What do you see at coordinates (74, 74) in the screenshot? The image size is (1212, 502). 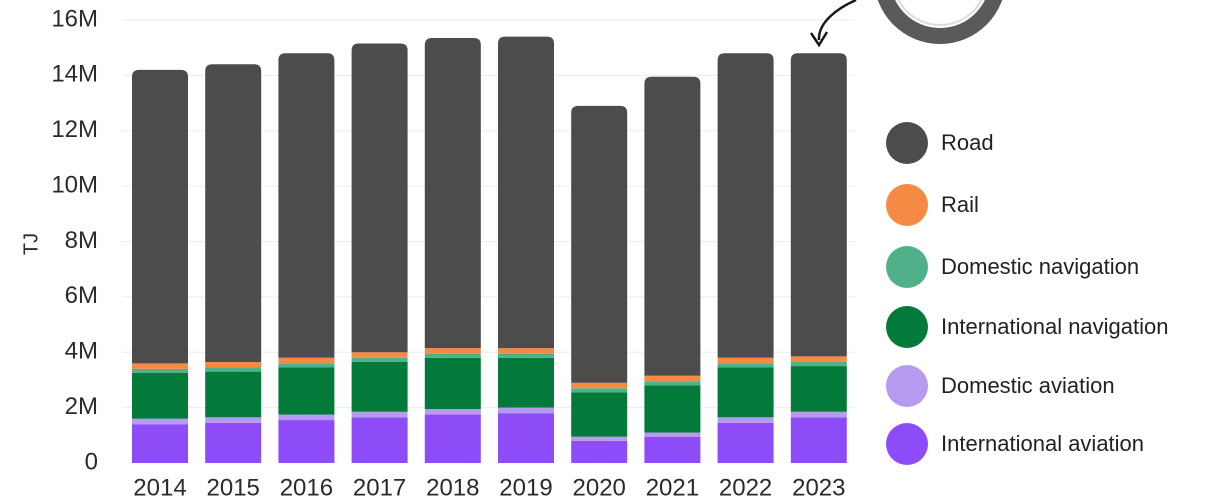 I see `y-tick-label: 14M` at bounding box center [74, 74].